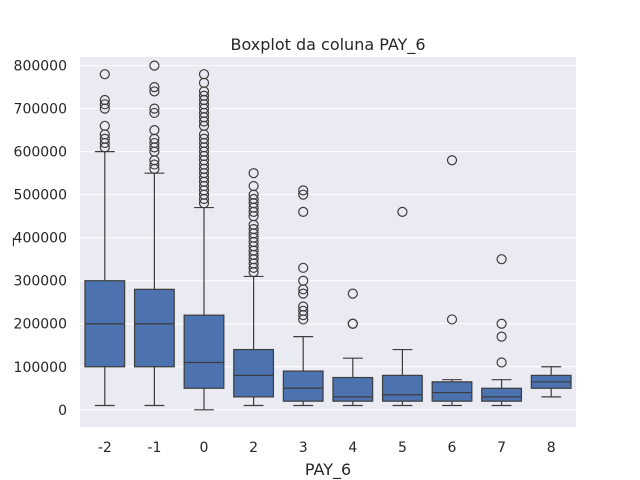 The image size is (640, 480). Describe the element at coordinates (105, 238) in the screenshot. I see `box--2` at that location.